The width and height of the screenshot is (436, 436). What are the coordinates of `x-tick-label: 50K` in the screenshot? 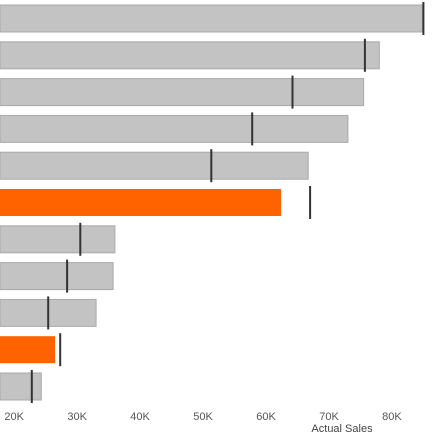 It's located at (203, 417).